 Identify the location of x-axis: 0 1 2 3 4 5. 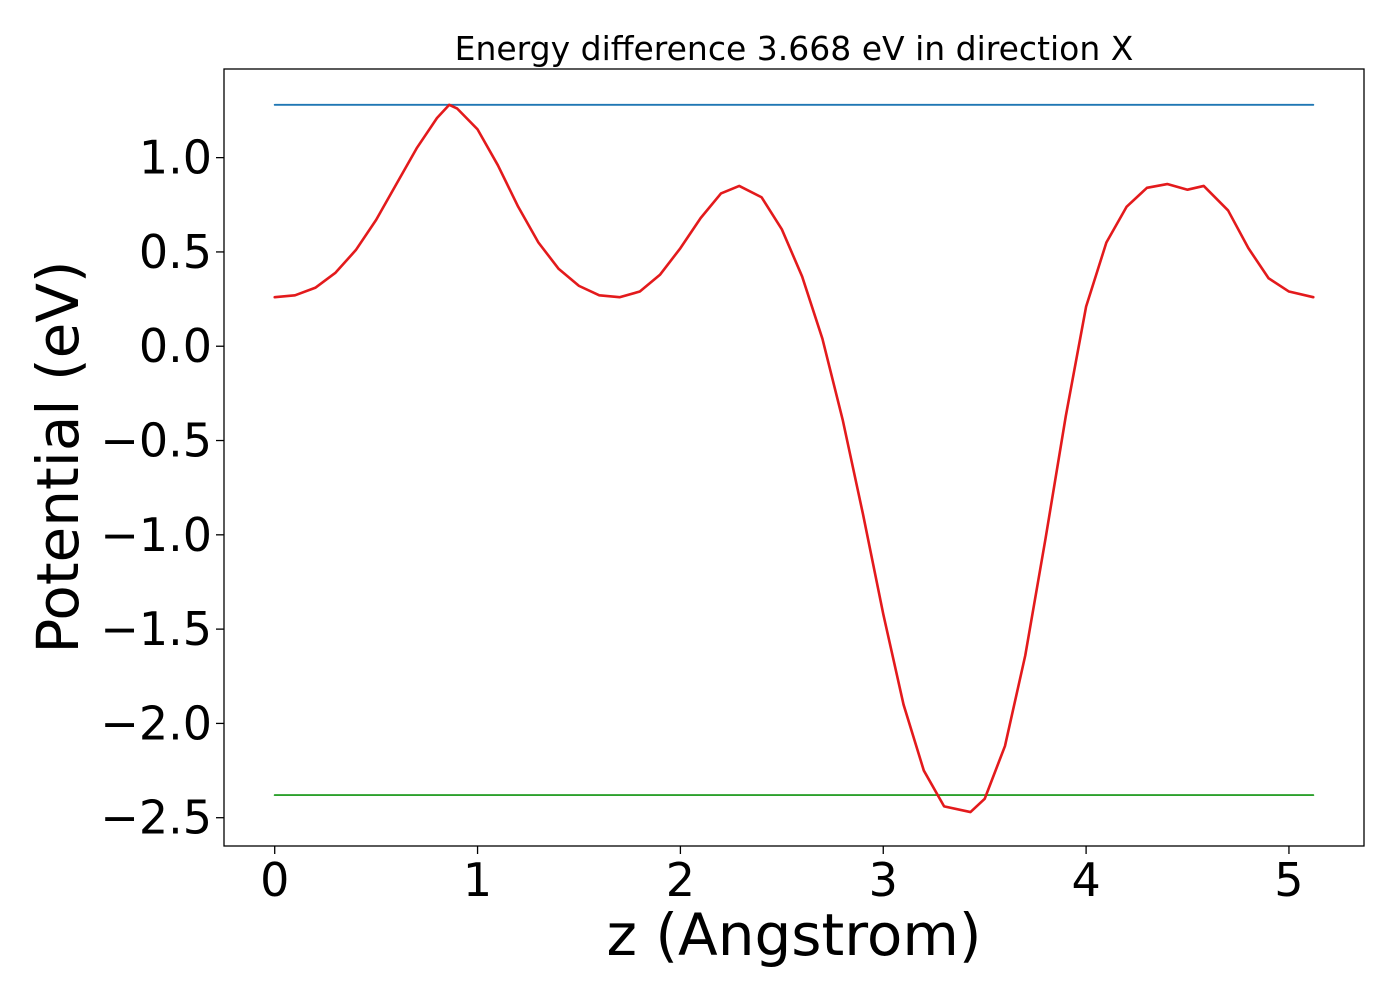
(782, 876).